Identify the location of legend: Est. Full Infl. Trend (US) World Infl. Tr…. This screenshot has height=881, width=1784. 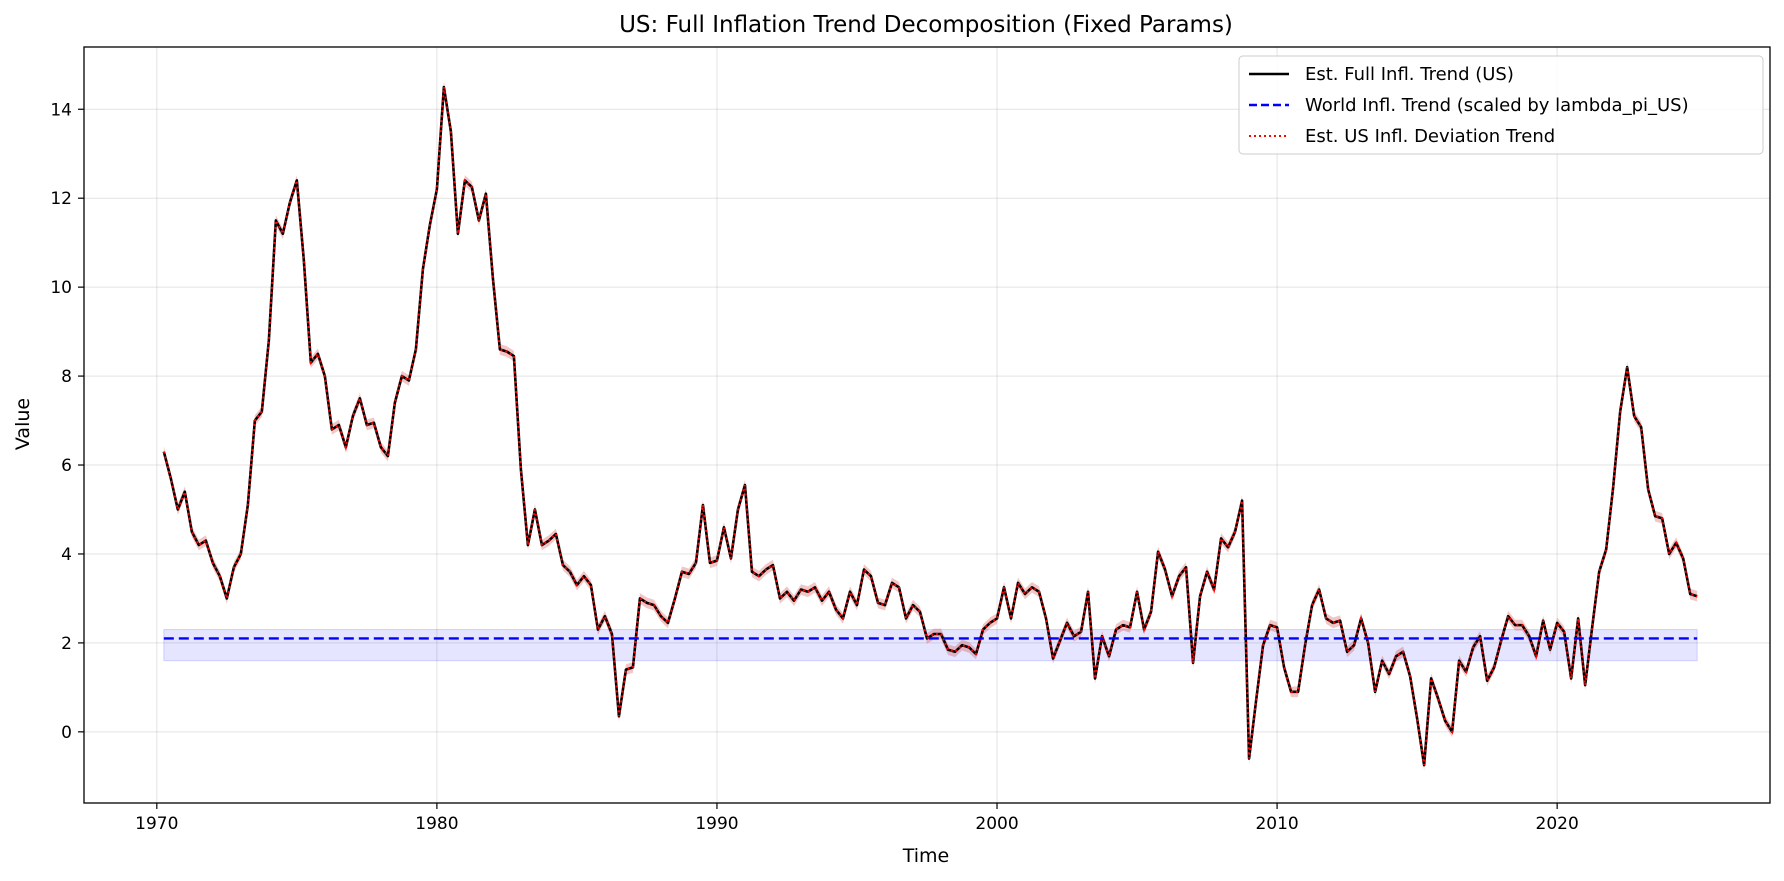
(1501, 105).